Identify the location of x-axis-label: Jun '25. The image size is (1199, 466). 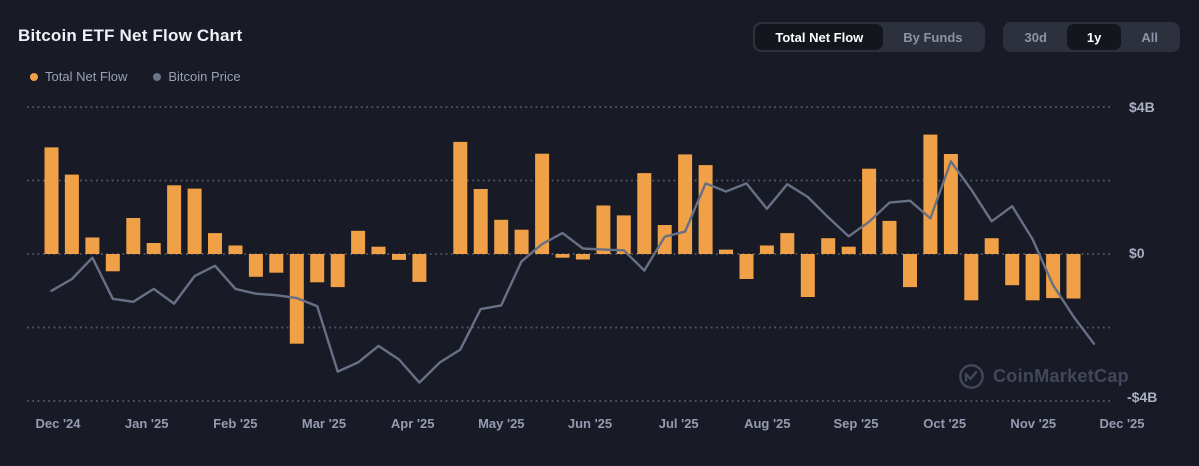
(590, 423).